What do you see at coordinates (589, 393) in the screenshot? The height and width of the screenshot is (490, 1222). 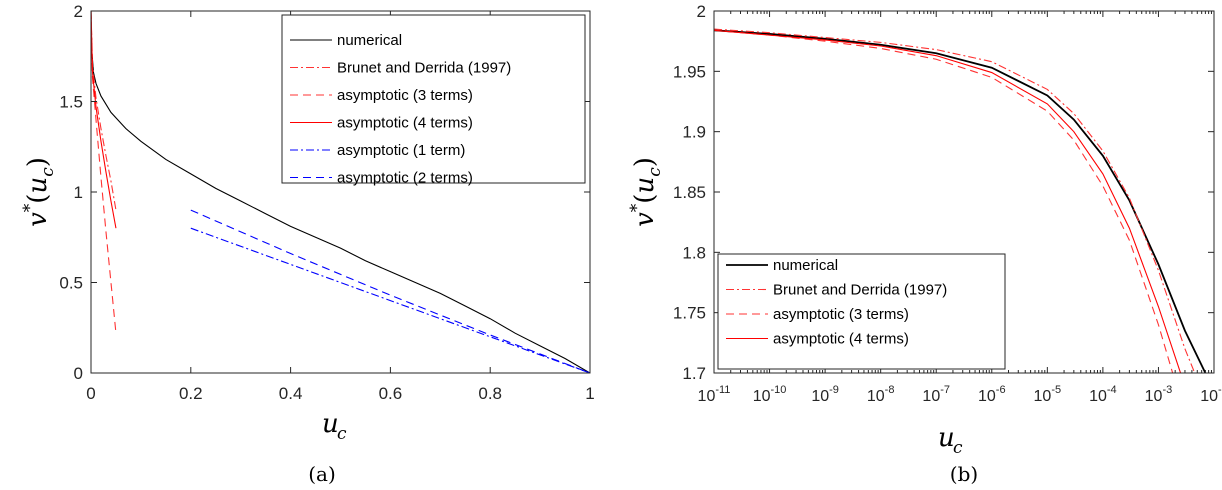 I see `x-tick-label: 1` at bounding box center [589, 393].